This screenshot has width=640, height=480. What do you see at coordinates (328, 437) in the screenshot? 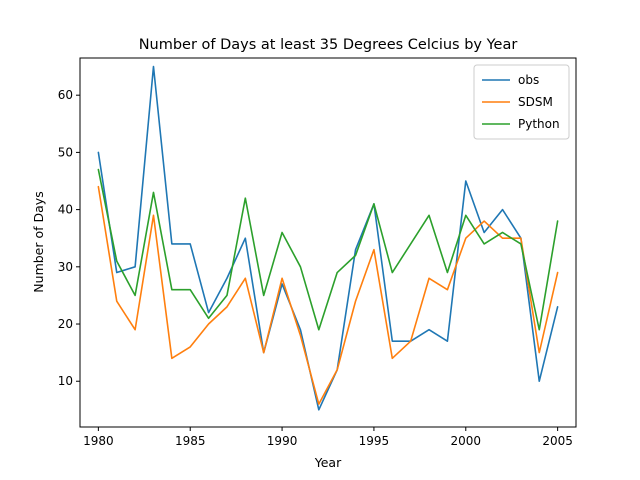
I see `x-axis: 1980 1985 1990 1995 2000 2005` at bounding box center [328, 437].